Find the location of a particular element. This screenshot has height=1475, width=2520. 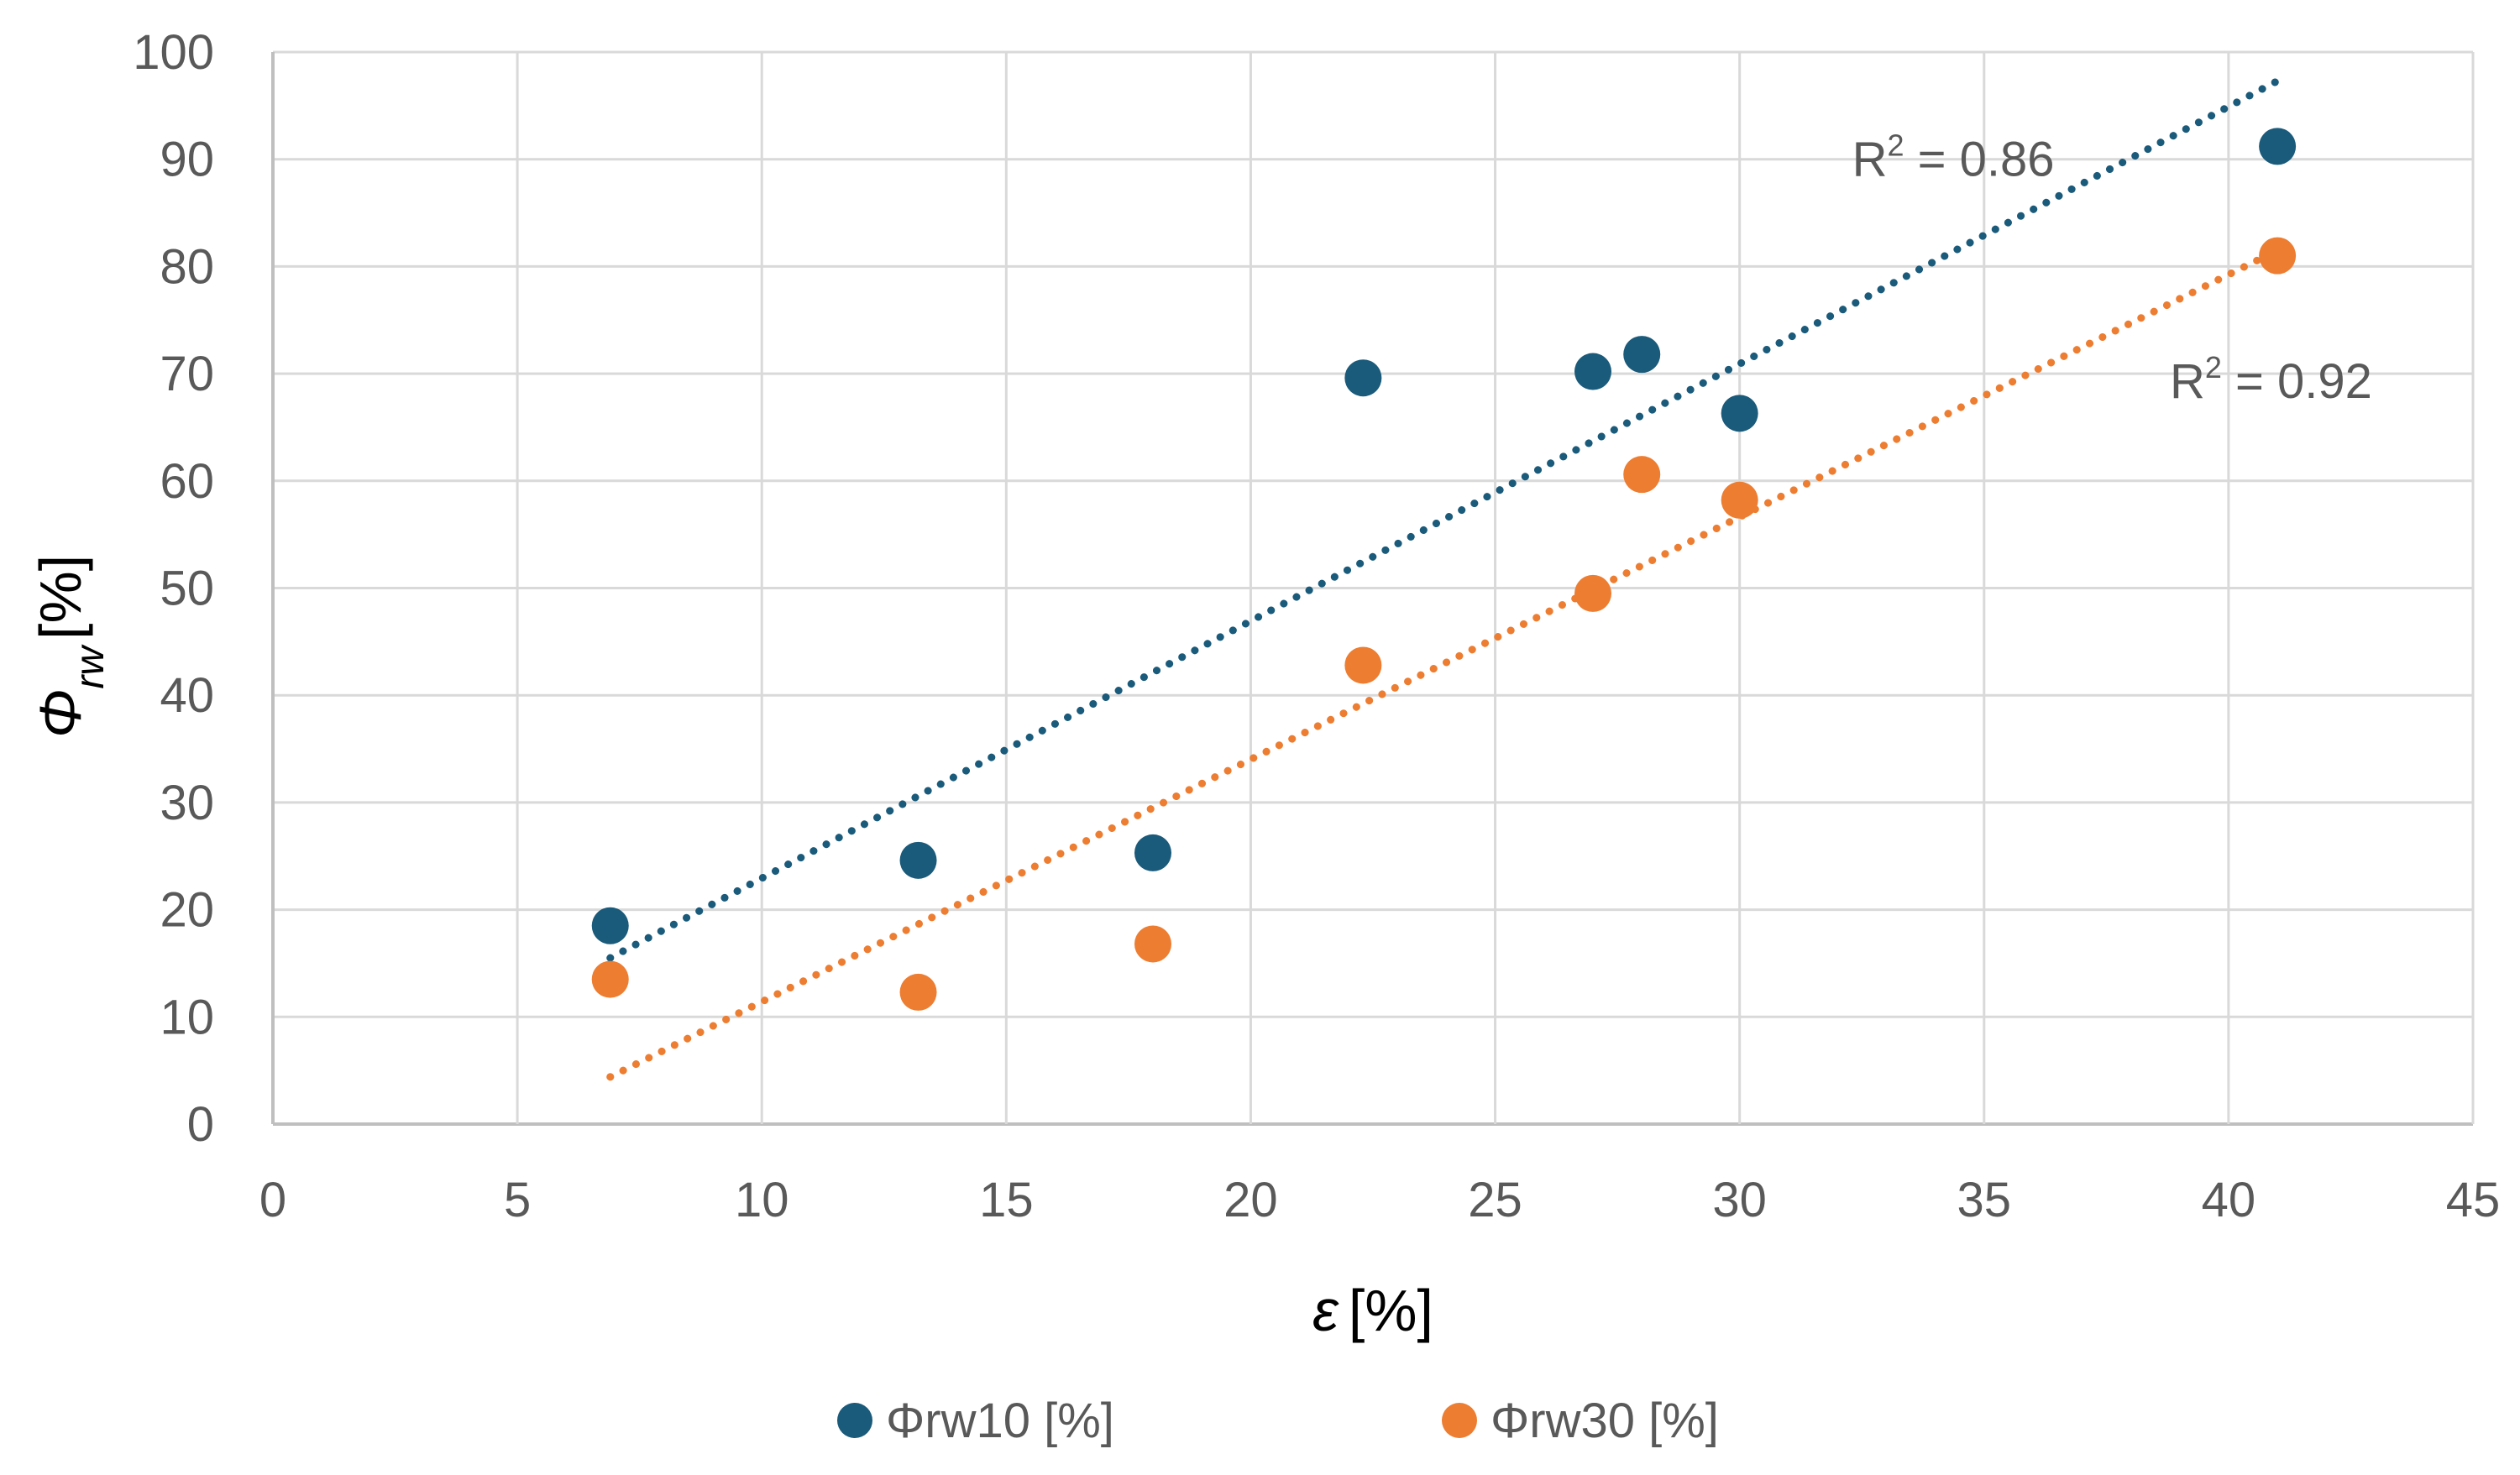

legend-item-series-2: Φrw30 [%] is located at coordinates (1580, 1421).